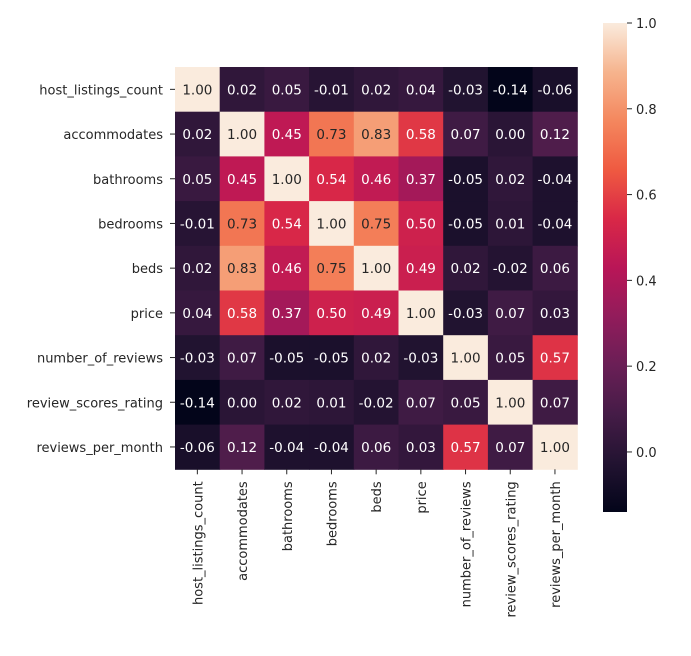 The image size is (691, 656). What do you see at coordinates (99, 448) in the screenshot?
I see `y-tick-label: reviews_per_month` at bounding box center [99, 448].